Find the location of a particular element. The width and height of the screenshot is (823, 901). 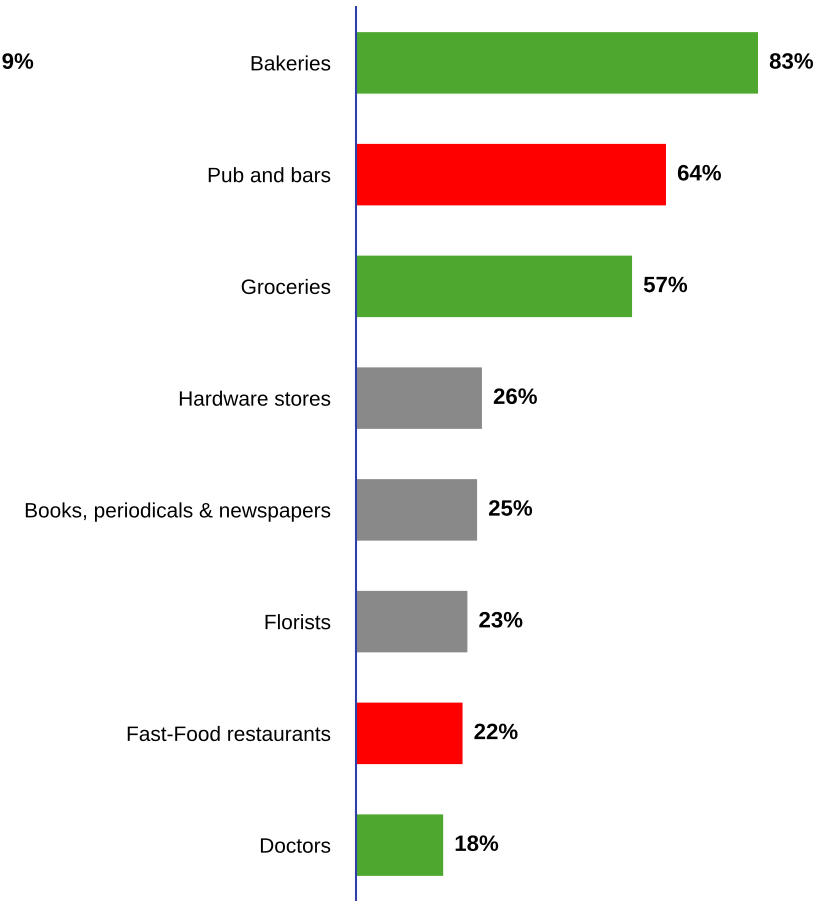

data-label: 26% is located at coordinates (515, 396).